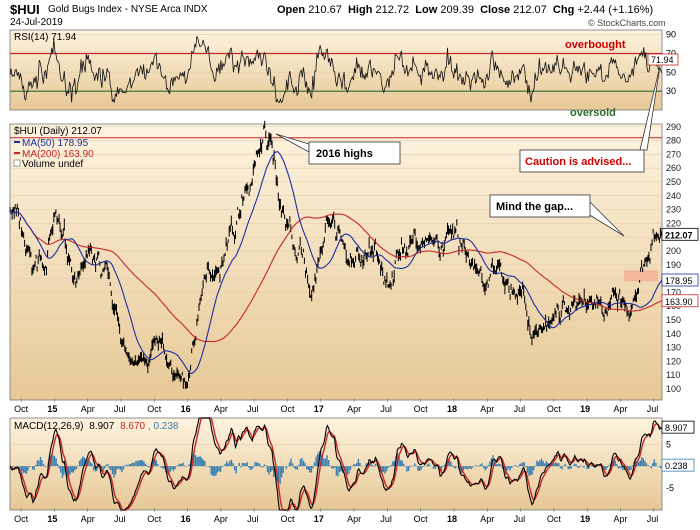  I want to click on price-tick-label: 240, so click(673, 196).